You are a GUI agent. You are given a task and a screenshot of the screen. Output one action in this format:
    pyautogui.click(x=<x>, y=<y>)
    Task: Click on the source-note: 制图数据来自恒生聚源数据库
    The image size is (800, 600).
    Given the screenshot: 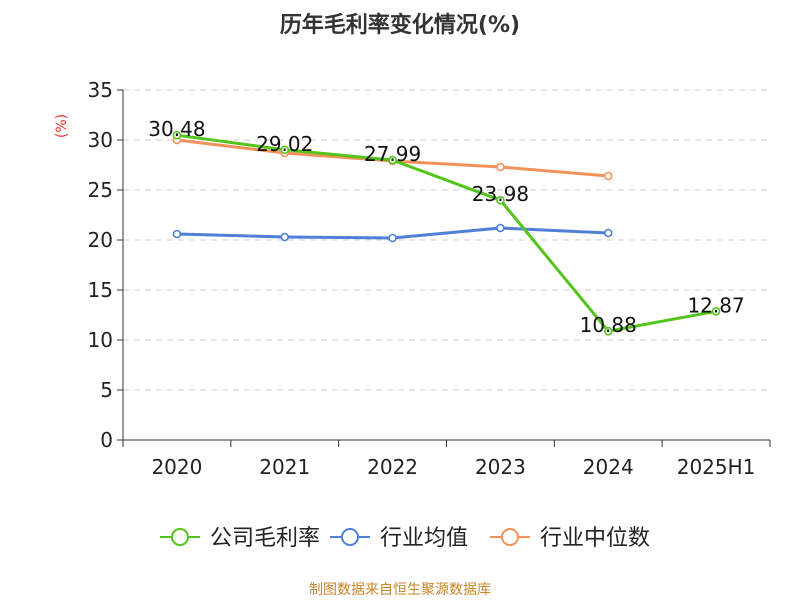 What is the action you would take?
    pyautogui.click(x=400, y=590)
    